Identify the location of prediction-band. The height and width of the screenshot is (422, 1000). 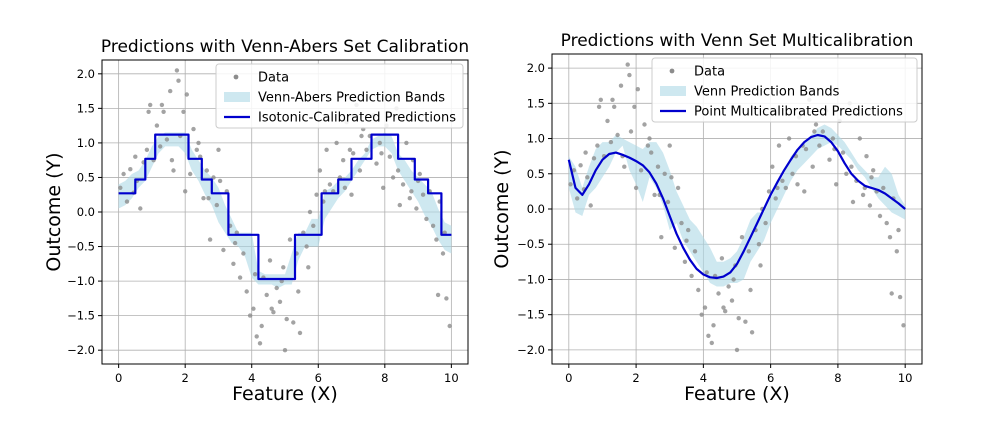
(285, 210).